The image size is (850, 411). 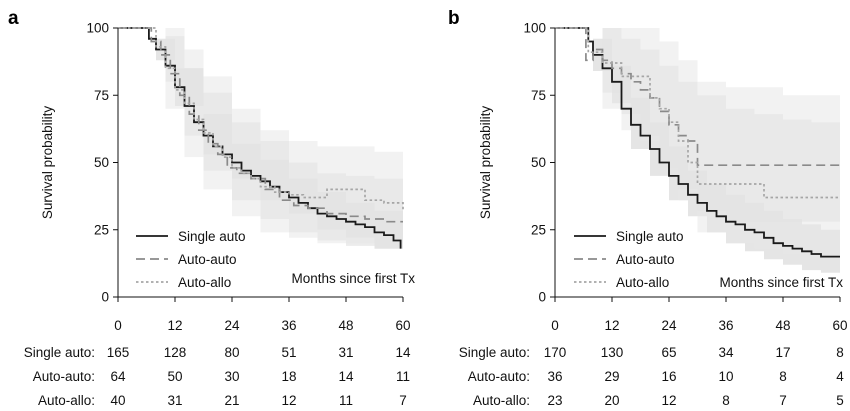 What do you see at coordinates (726, 352) in the screenshot?
I see `risk-count: 34` at bounding box center [726, 352].